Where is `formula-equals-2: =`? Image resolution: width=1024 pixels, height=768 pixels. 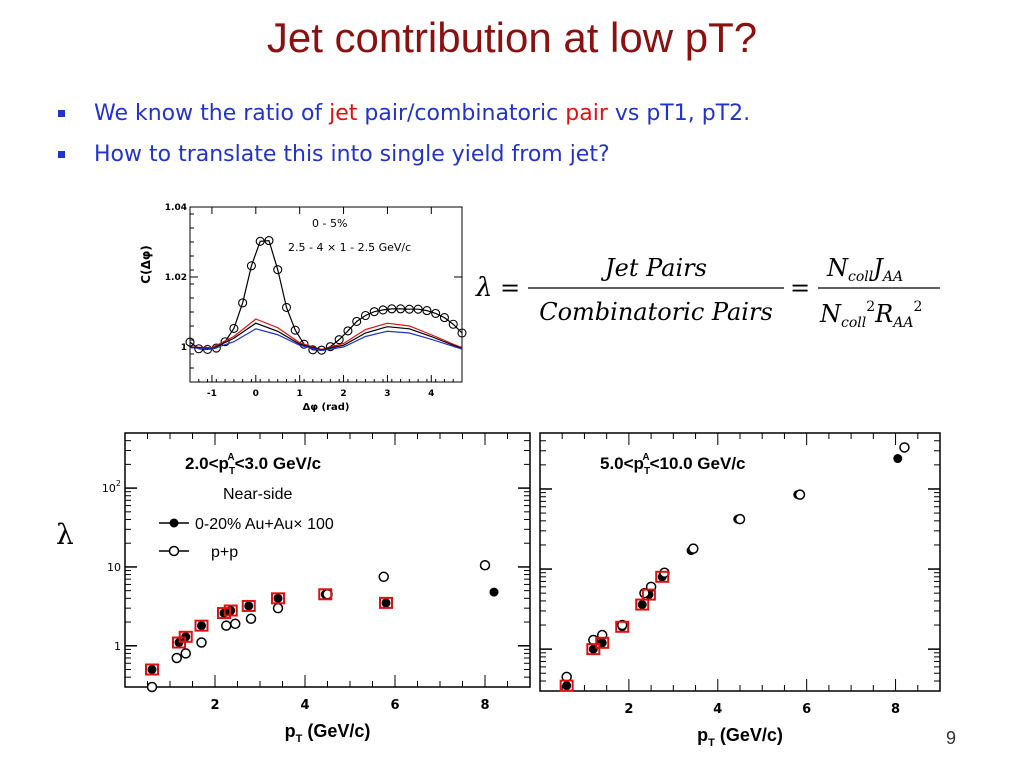 formula-equals-2: = is located at coordinates (800, 288).